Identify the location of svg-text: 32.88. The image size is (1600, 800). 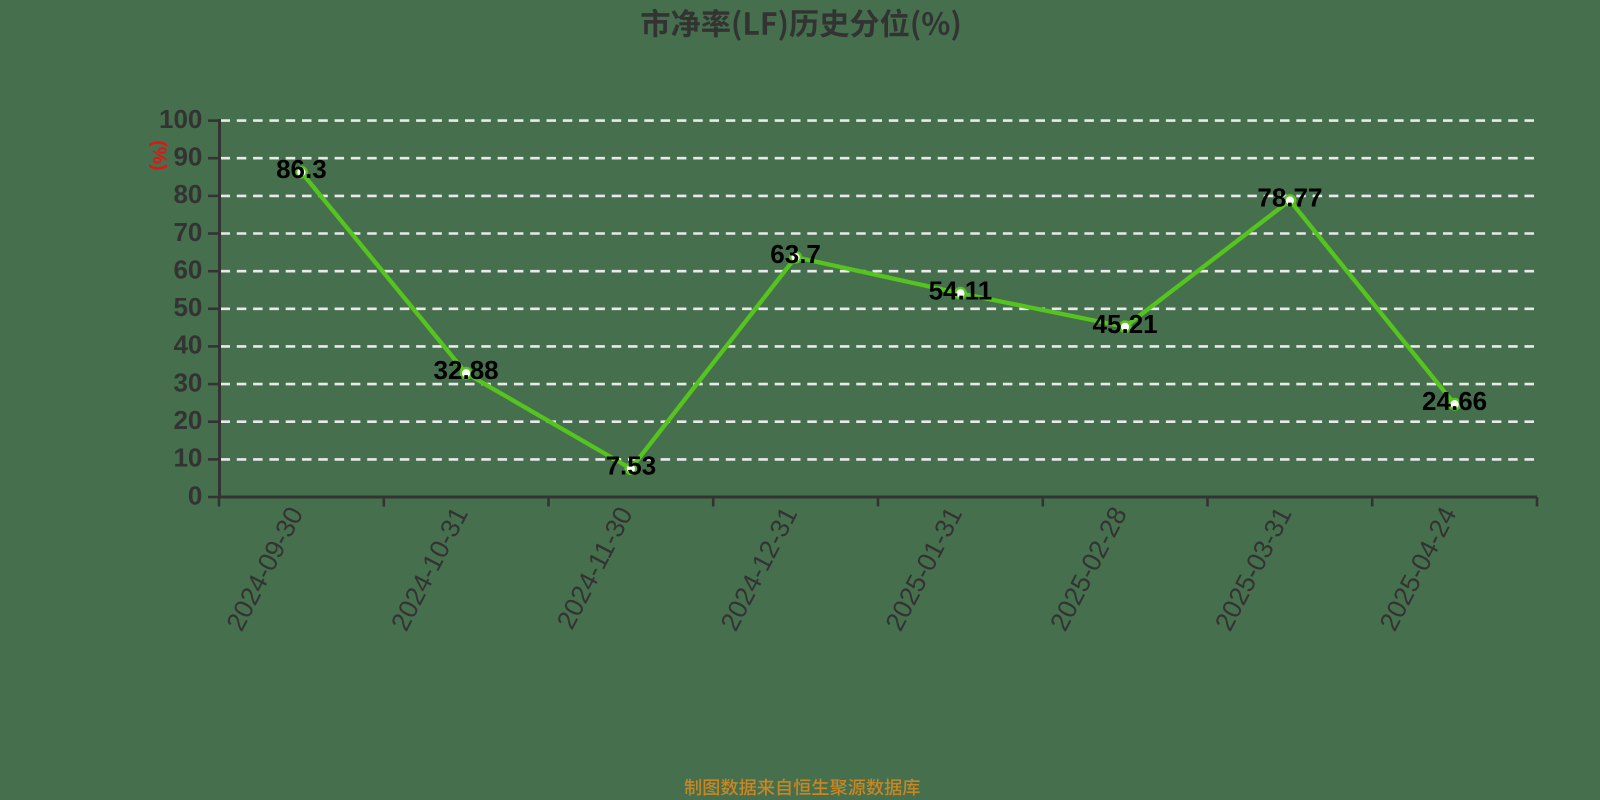
(466, 370).